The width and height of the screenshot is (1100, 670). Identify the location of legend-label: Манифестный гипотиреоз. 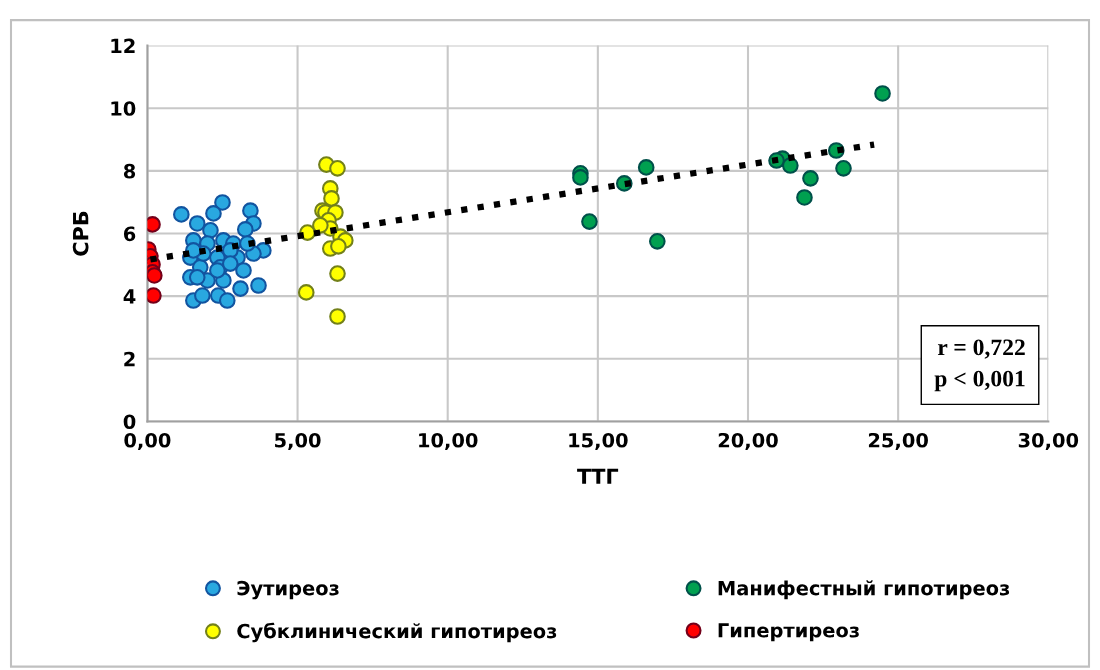
(864, 590).